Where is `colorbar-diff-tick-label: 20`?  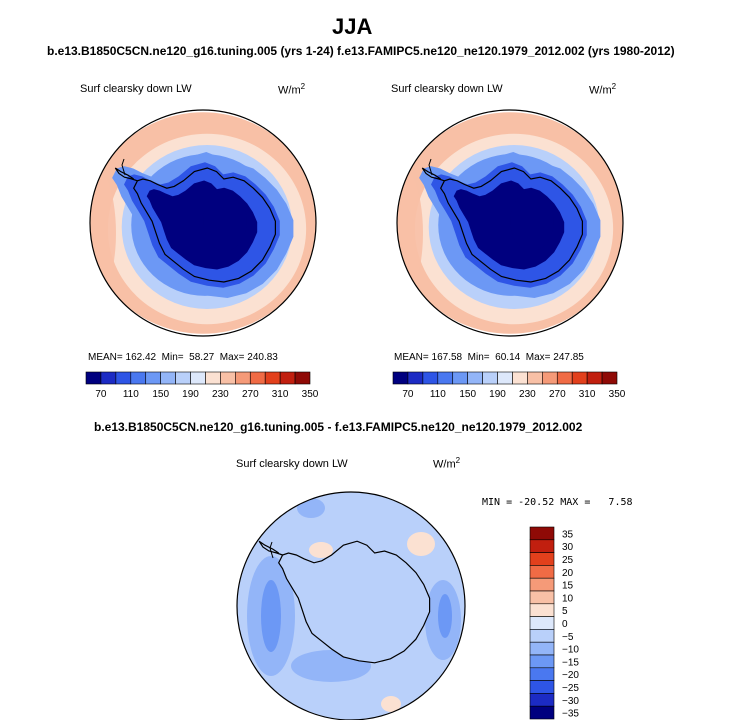 colorbar-diff-tick-label: 20 is located at coordinates (568, 573).